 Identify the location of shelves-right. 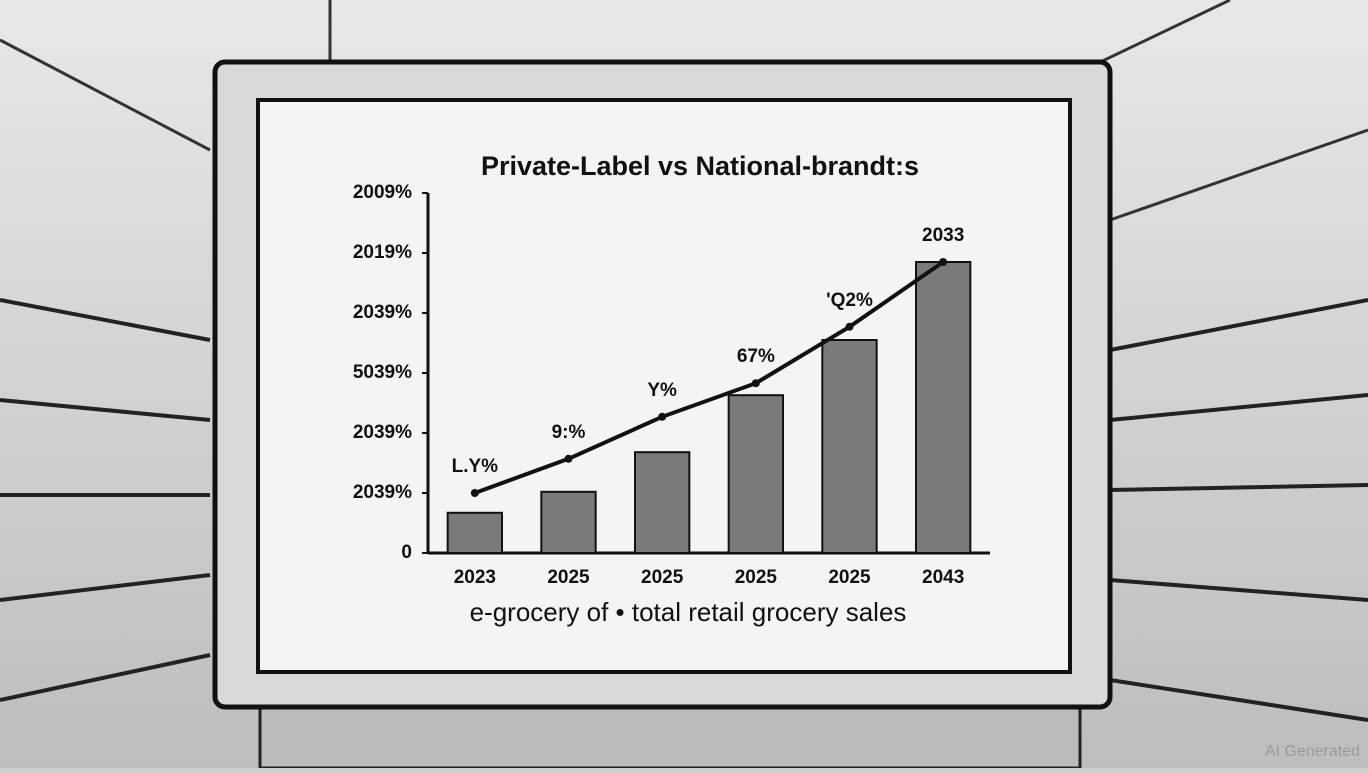
(1238, 510).